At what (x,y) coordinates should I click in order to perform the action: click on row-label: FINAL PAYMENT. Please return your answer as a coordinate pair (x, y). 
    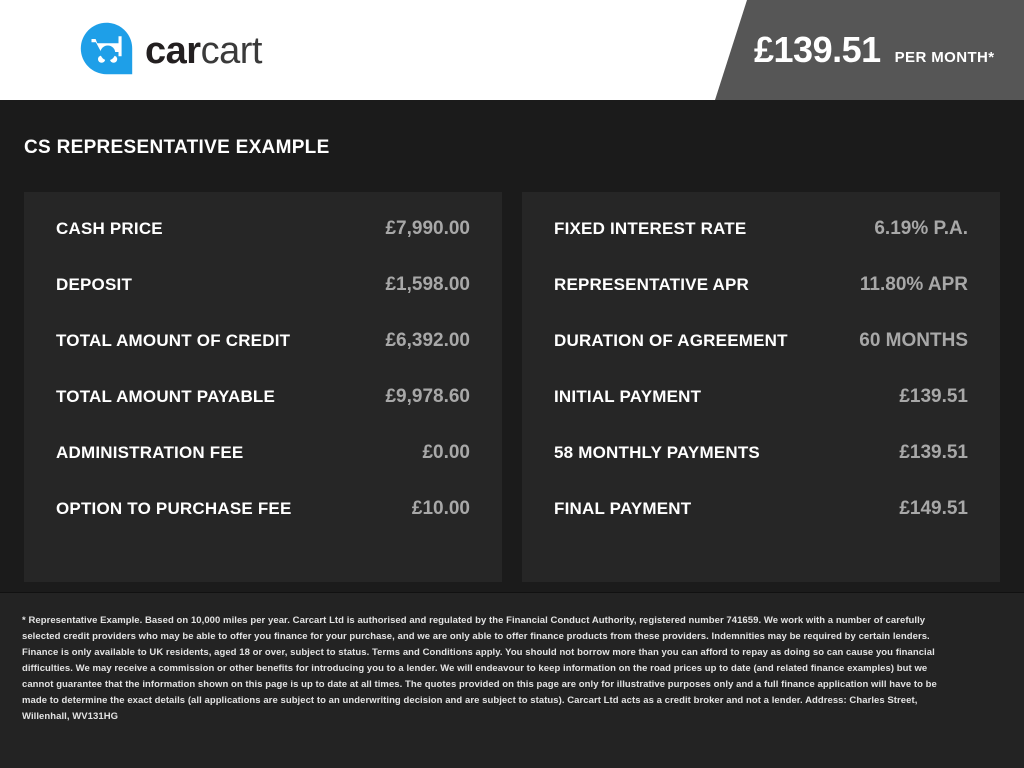
    Looking at the image, I should click on (623, 508).